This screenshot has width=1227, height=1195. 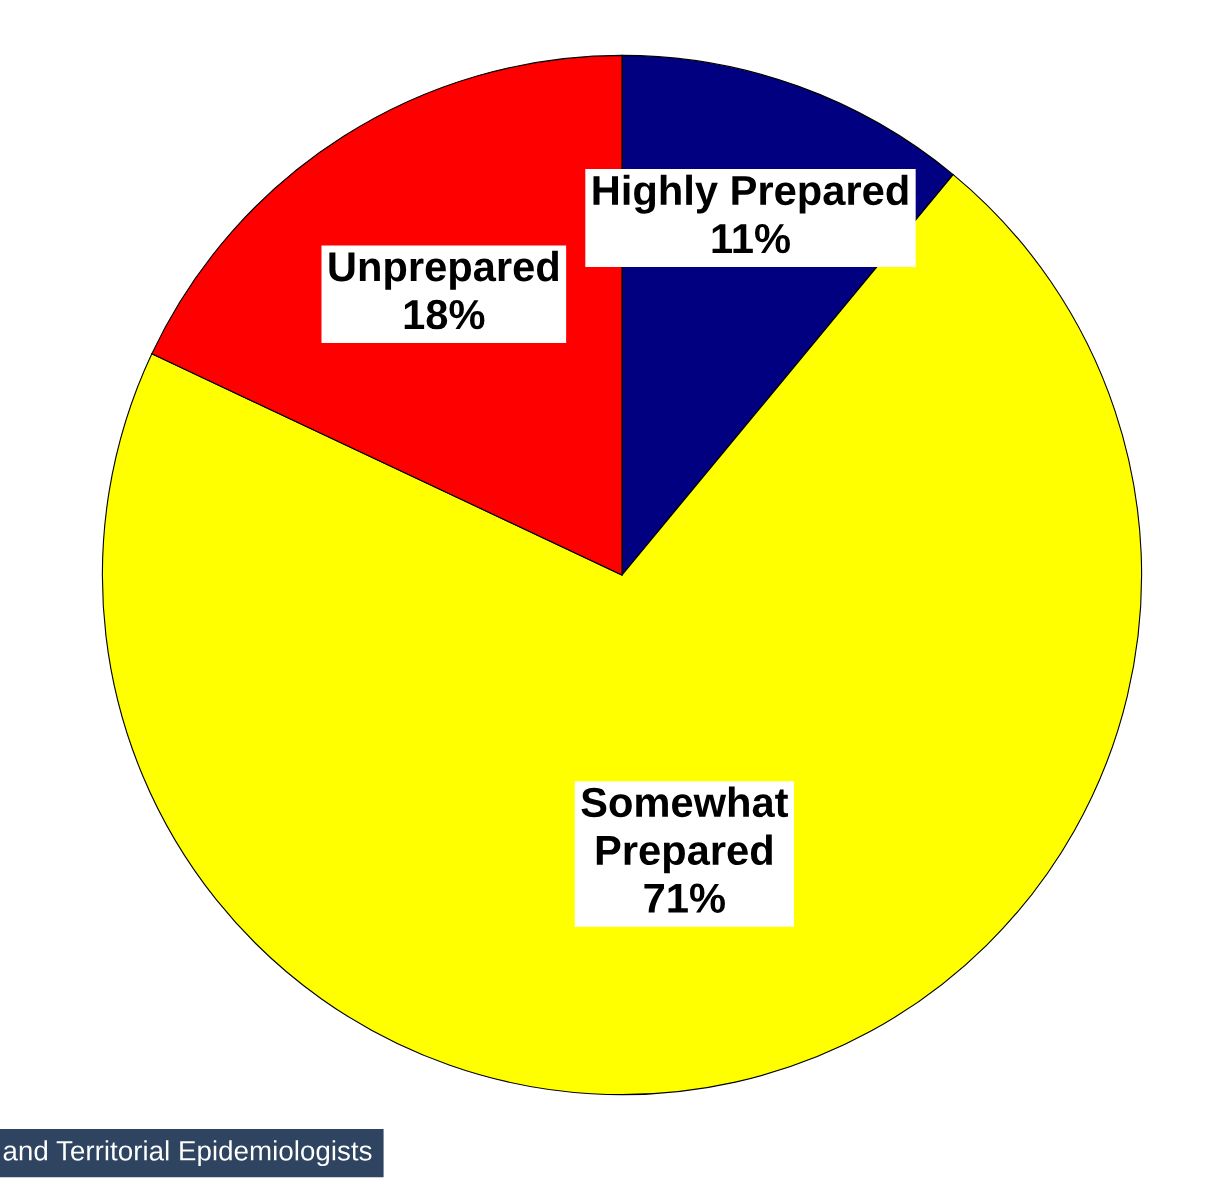 What do you see at coordinates (684, 898) in the screenshot?
I see `data-label: 71%` at bounding box center [684, 898].